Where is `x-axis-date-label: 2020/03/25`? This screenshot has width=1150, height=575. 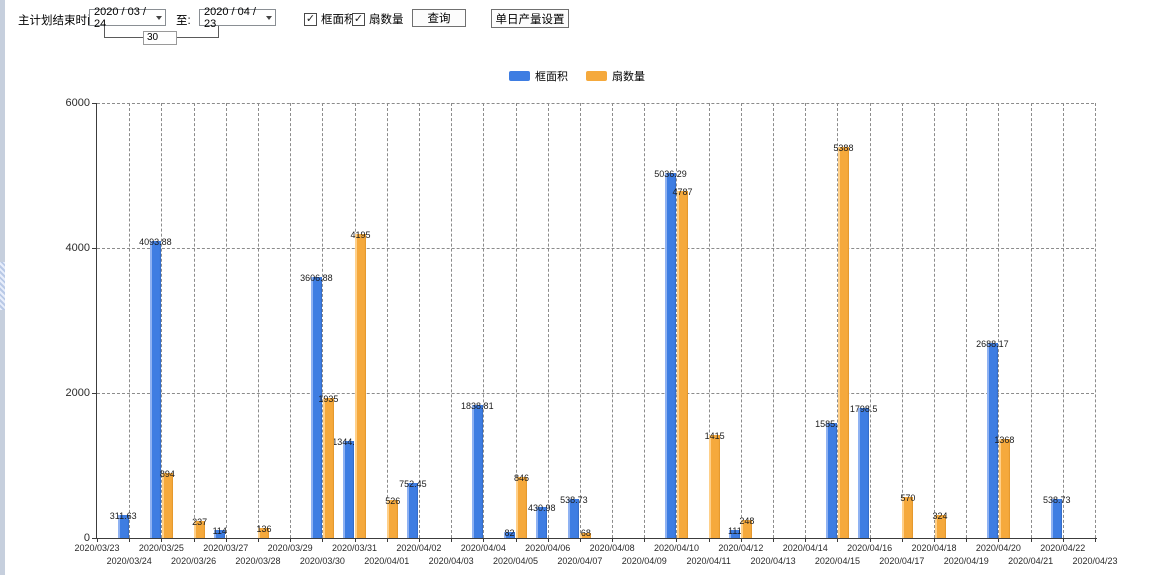
x-axis-date-label: 2020/03/25 is located at coordinates (161, 548).